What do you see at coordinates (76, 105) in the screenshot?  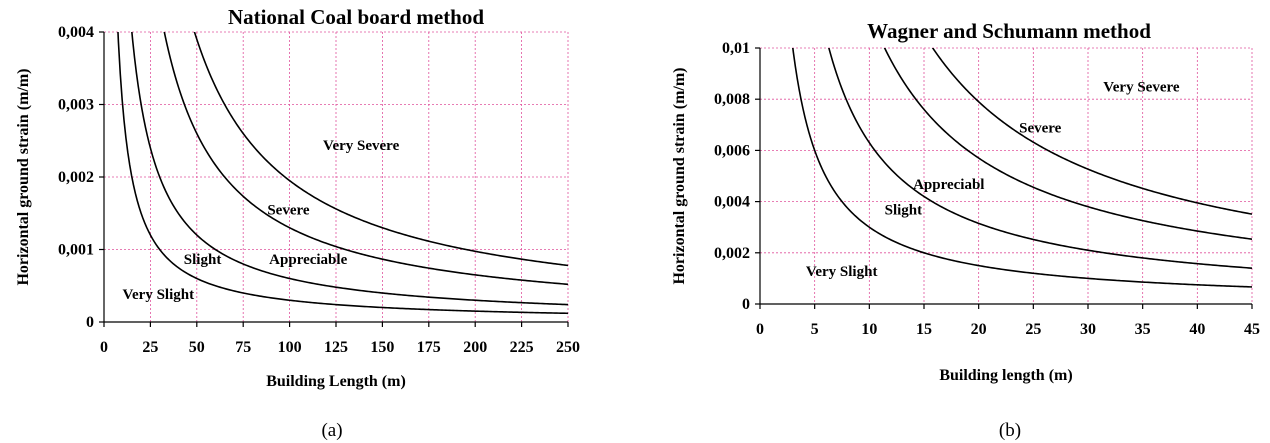 I see `y-tick-label: 0,003` at bounding box center [76, 105].